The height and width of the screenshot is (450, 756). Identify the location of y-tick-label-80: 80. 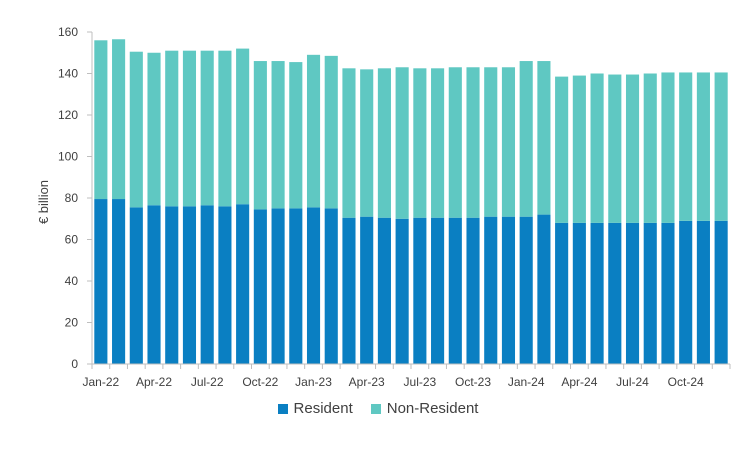
(72, 198).